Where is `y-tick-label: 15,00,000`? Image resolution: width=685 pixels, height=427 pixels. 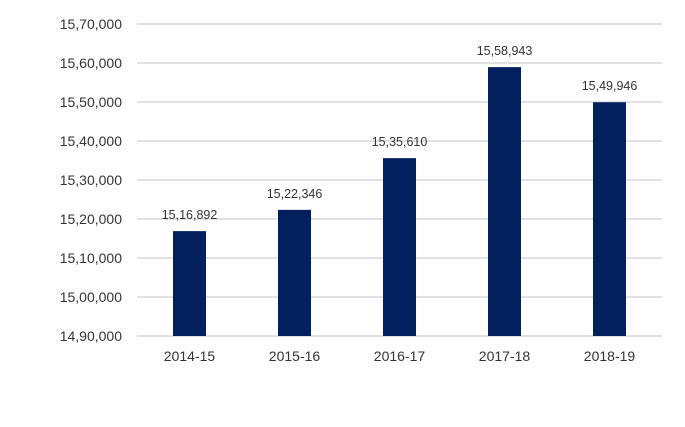
y-tick-label: 15,00,000 is located at coordinates (91, 297).